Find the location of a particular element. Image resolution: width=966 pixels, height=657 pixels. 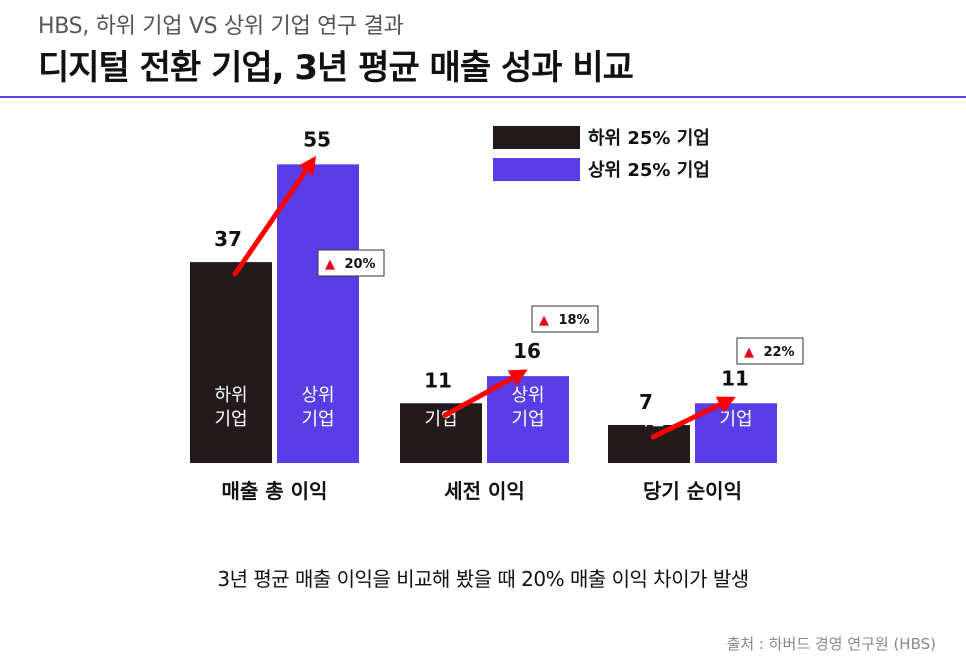

value-label-upper: 55 is located at coordinates (317, 139).